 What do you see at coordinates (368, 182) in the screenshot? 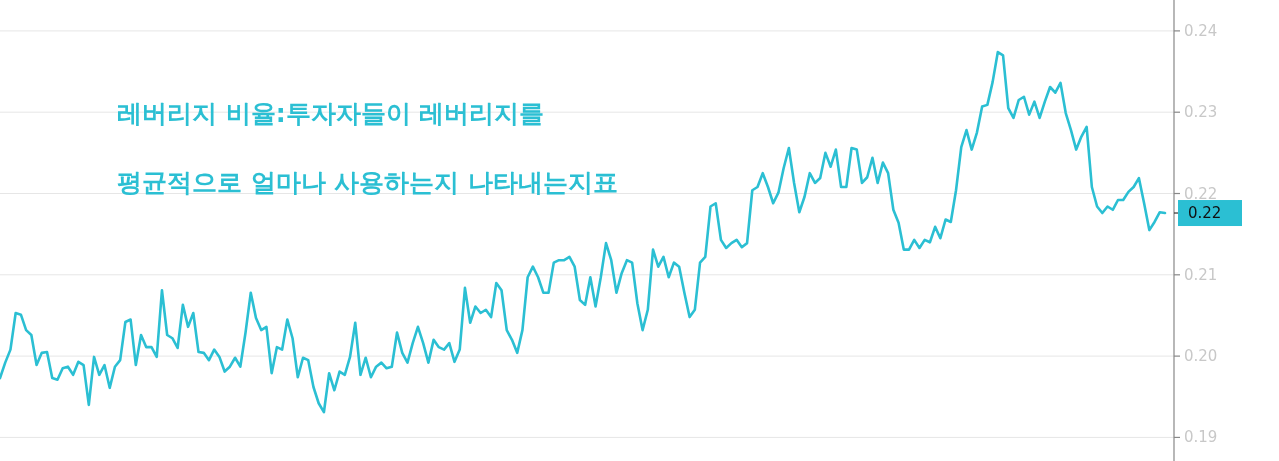
I see `annotation: 평균적으로 얼마나 사용하는지 나타내는지표` at bounding box center [368, 182].